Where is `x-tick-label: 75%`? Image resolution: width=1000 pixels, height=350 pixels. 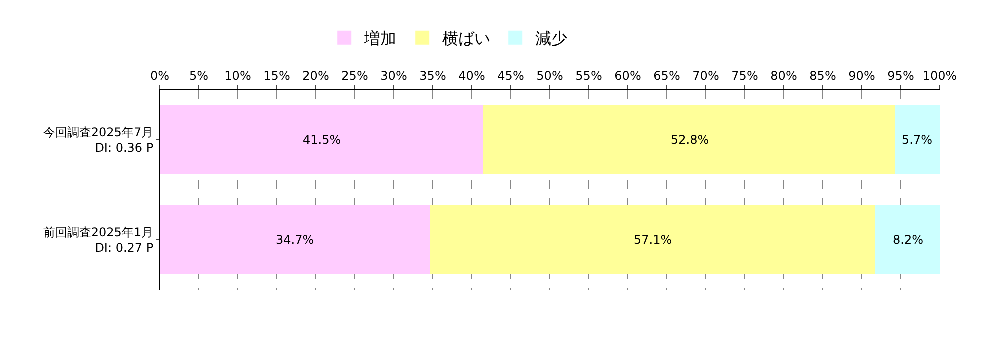 x-tick-label: 75% is located at coordinates (745, 76).